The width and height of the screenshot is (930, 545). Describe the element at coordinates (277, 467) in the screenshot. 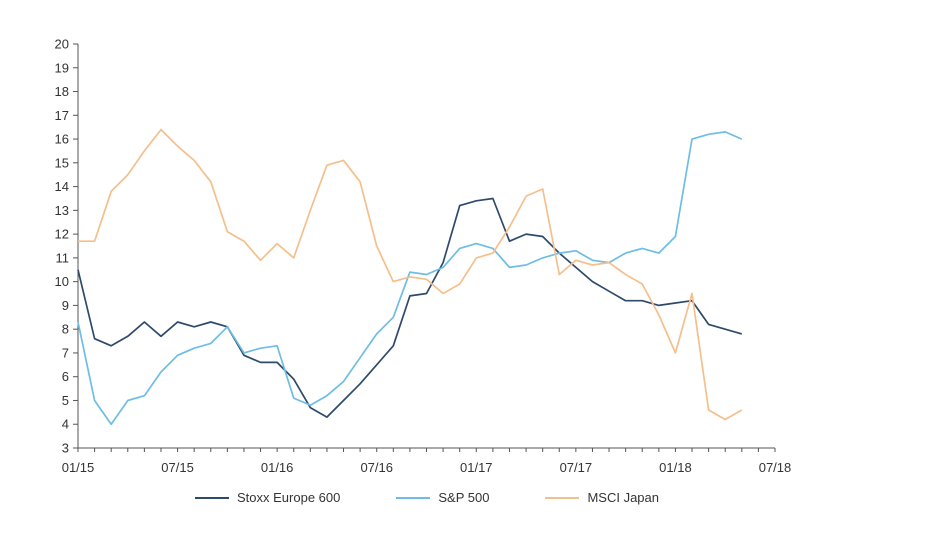

I see `x-tick-label: 01/16` at that location.